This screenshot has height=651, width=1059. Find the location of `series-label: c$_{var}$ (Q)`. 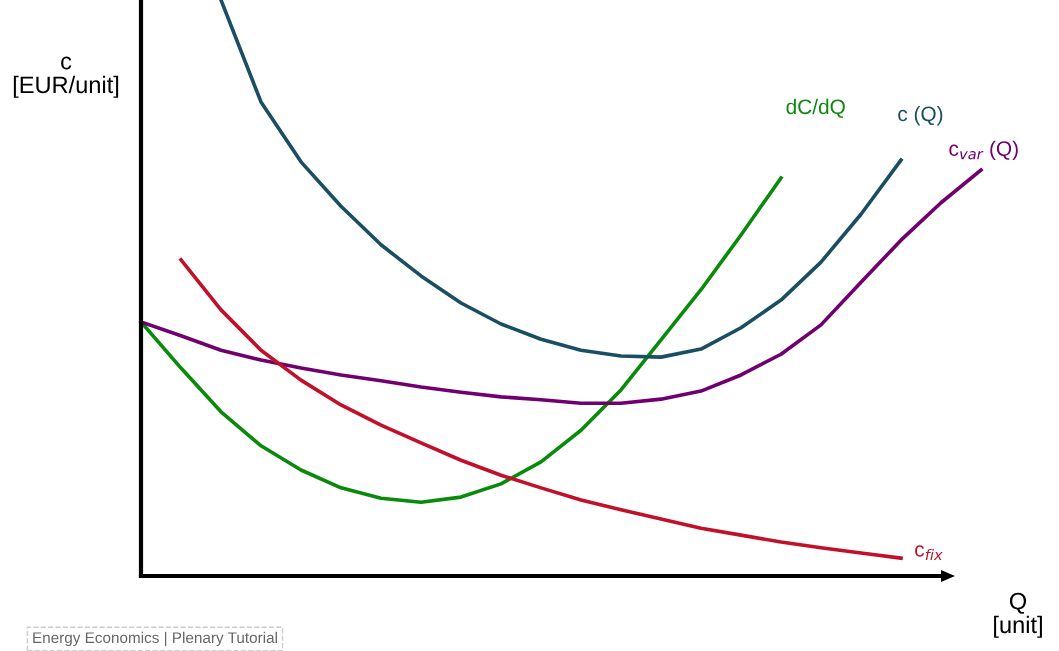

series-label: c$_{var}$ (Q) is located at coordinates (983, 150).